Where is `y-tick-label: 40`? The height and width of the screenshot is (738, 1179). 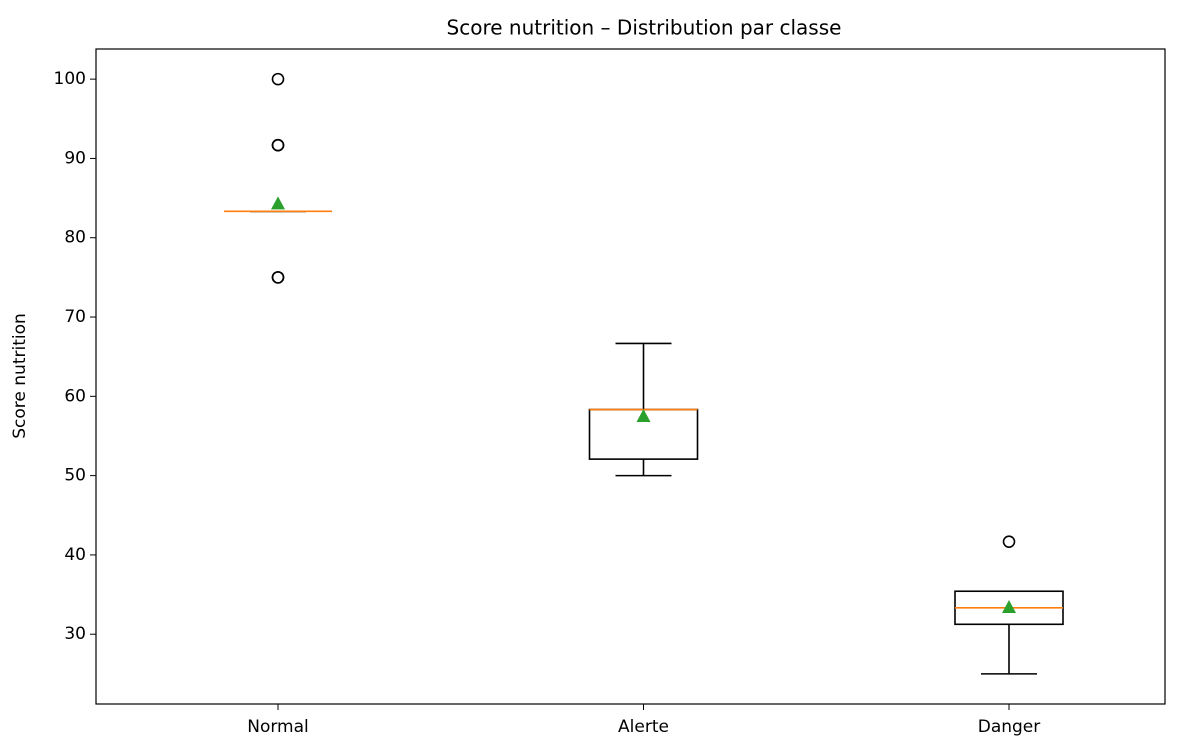 y-tick-label: 40 is located at coordinates (75, 555).